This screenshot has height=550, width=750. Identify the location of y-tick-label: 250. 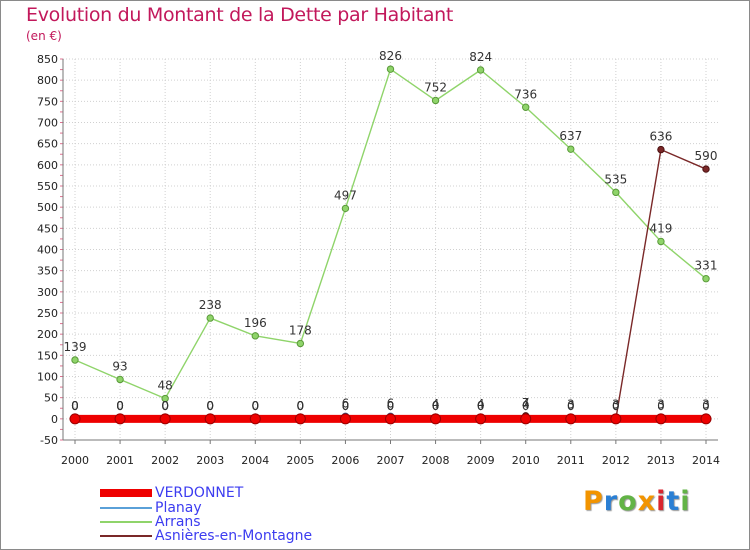
(47, 313).